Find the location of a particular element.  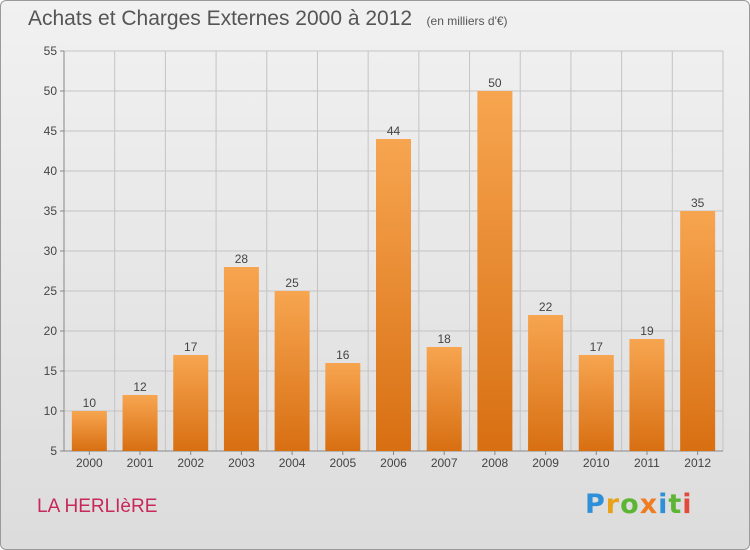

bar-2005 is located at coordinates (343, 407).